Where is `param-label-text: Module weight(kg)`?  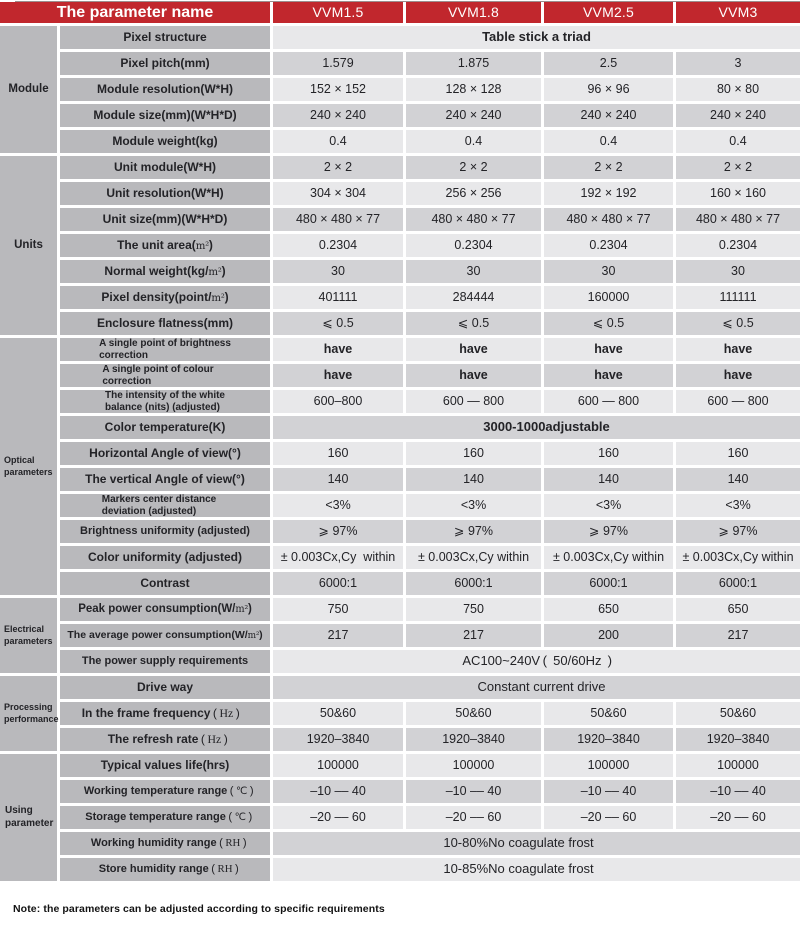
param-label-text: Module weight(kg) is located at coordinates (165, 141).